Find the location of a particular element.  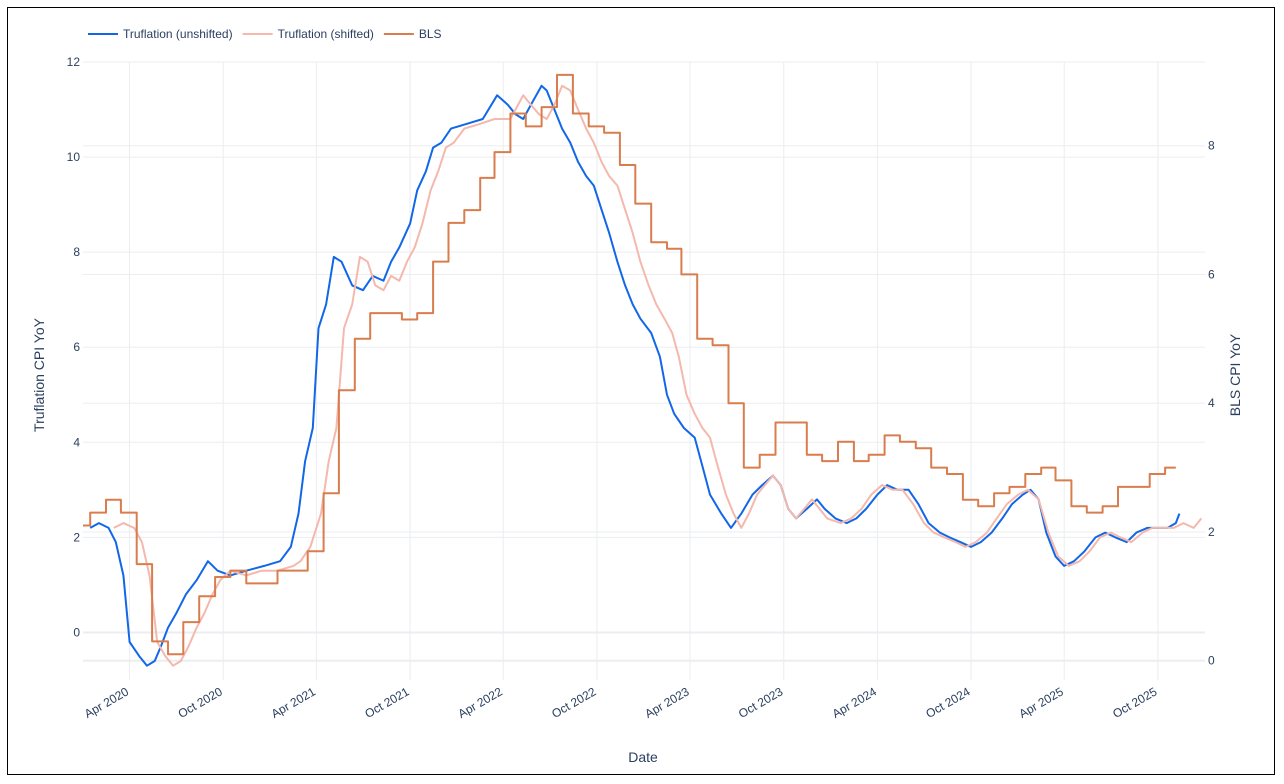

x-tick-label: Oct 2022 is located at coordinates (573, 702).